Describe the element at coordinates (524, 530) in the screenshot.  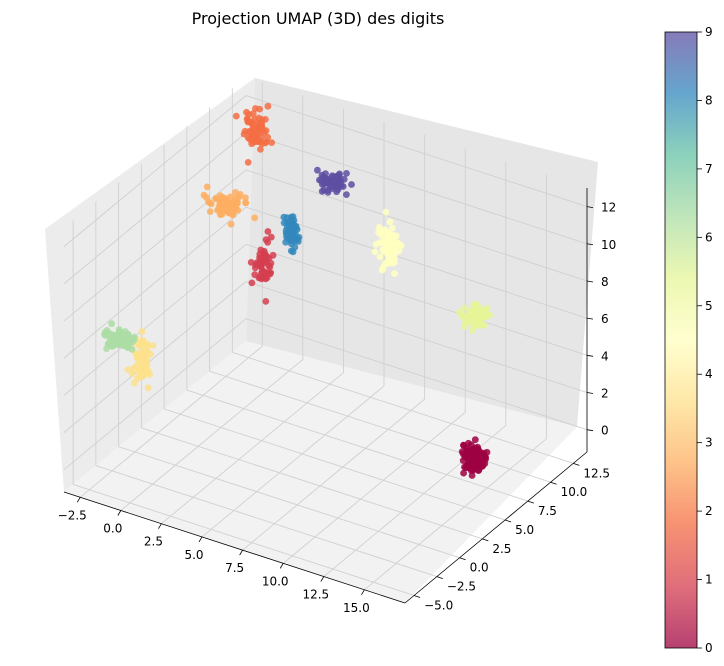
I see `y-tick-label: 5.0` at that location.